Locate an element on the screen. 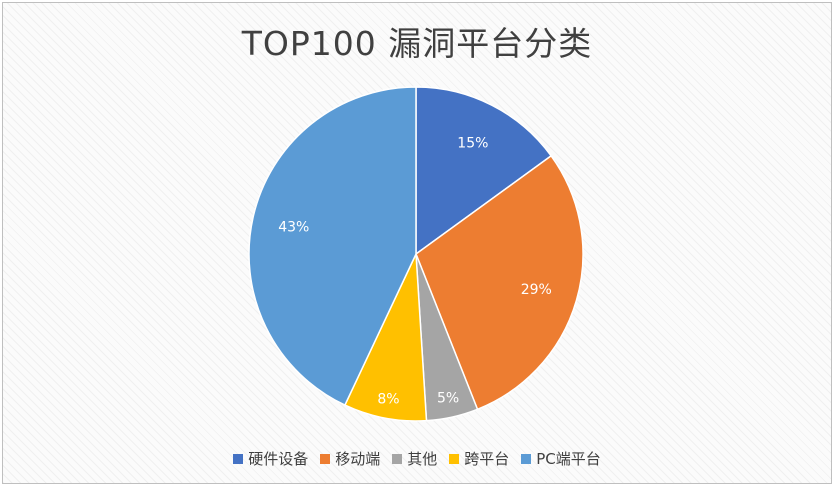 This screenshot has height=488, width=836. chart-legend: 硬件设备 移动端 其他 跨平台 PC端平台 is located at coordinates (417, 458).